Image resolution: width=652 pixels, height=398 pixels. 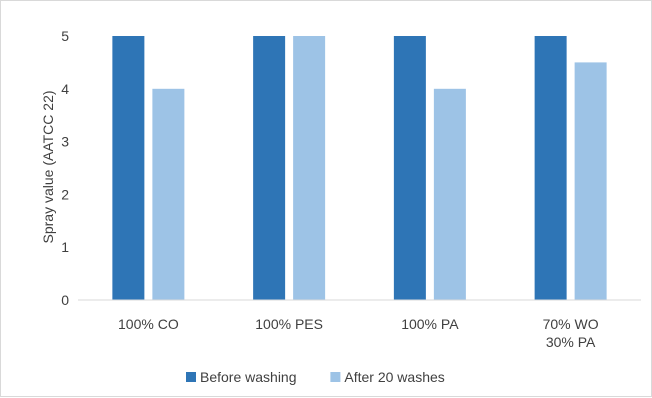 What do you see at coordinates (430, 324) in the screenshot?
I see `x-tick-label: 100% PA` at bounding box center [430, 324].